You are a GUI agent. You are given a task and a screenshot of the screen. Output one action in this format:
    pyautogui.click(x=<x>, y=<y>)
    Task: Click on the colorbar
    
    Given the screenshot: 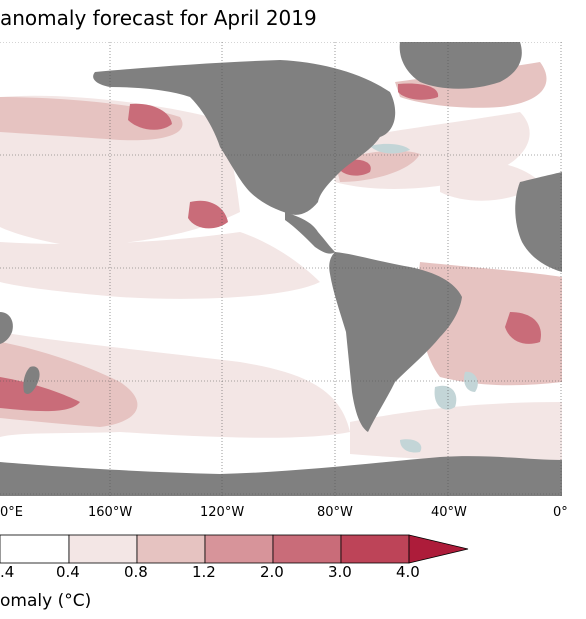 What is the action you would take?
    pyautogui.click(x=293, y=550)
    